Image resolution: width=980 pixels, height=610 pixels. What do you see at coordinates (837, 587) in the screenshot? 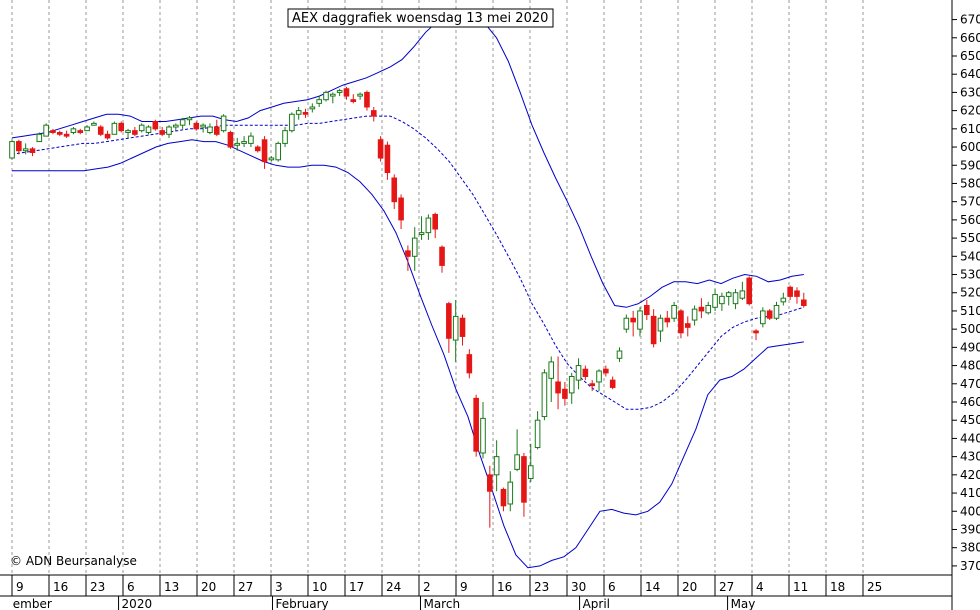
I see `x-tick-label-22: 18` at bounding box center [837, 587].